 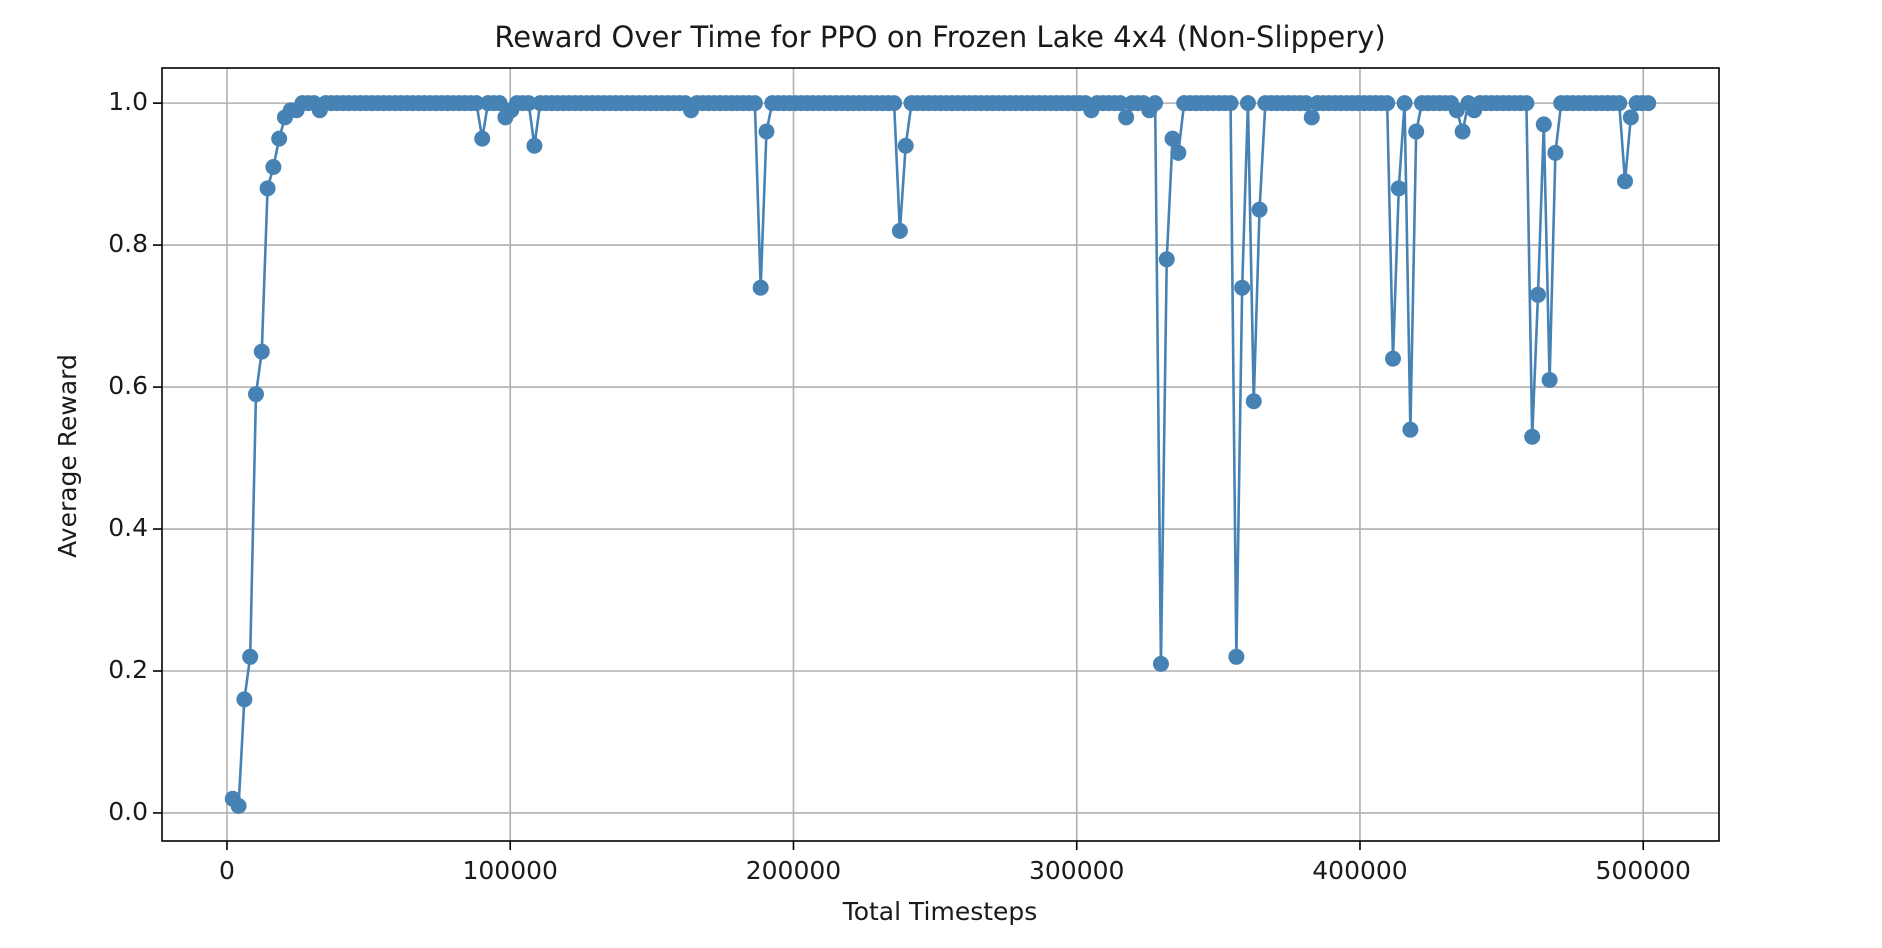 What do you see at coordinates (128, 385) in the screenshot?
I see `y-tick-label: 0.6` at bounding box center [128, 385].